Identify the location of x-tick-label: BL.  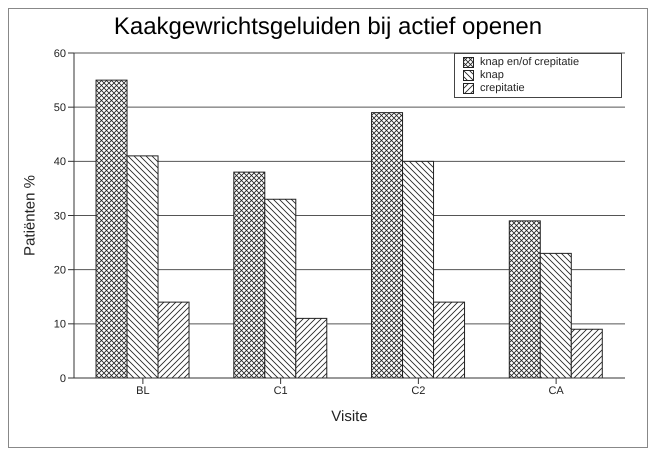
(143, 390).